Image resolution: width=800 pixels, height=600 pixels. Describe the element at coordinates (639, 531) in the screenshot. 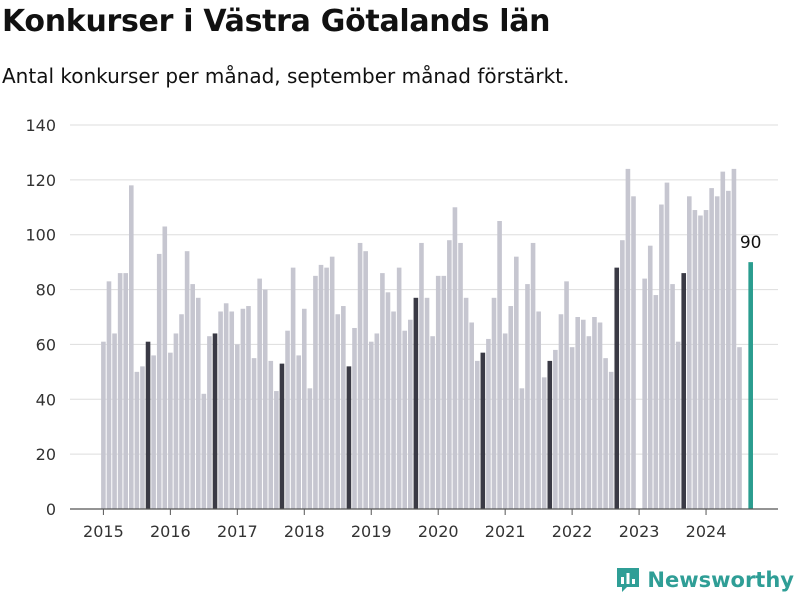

I see `x-tick-label: 2023` at that location.